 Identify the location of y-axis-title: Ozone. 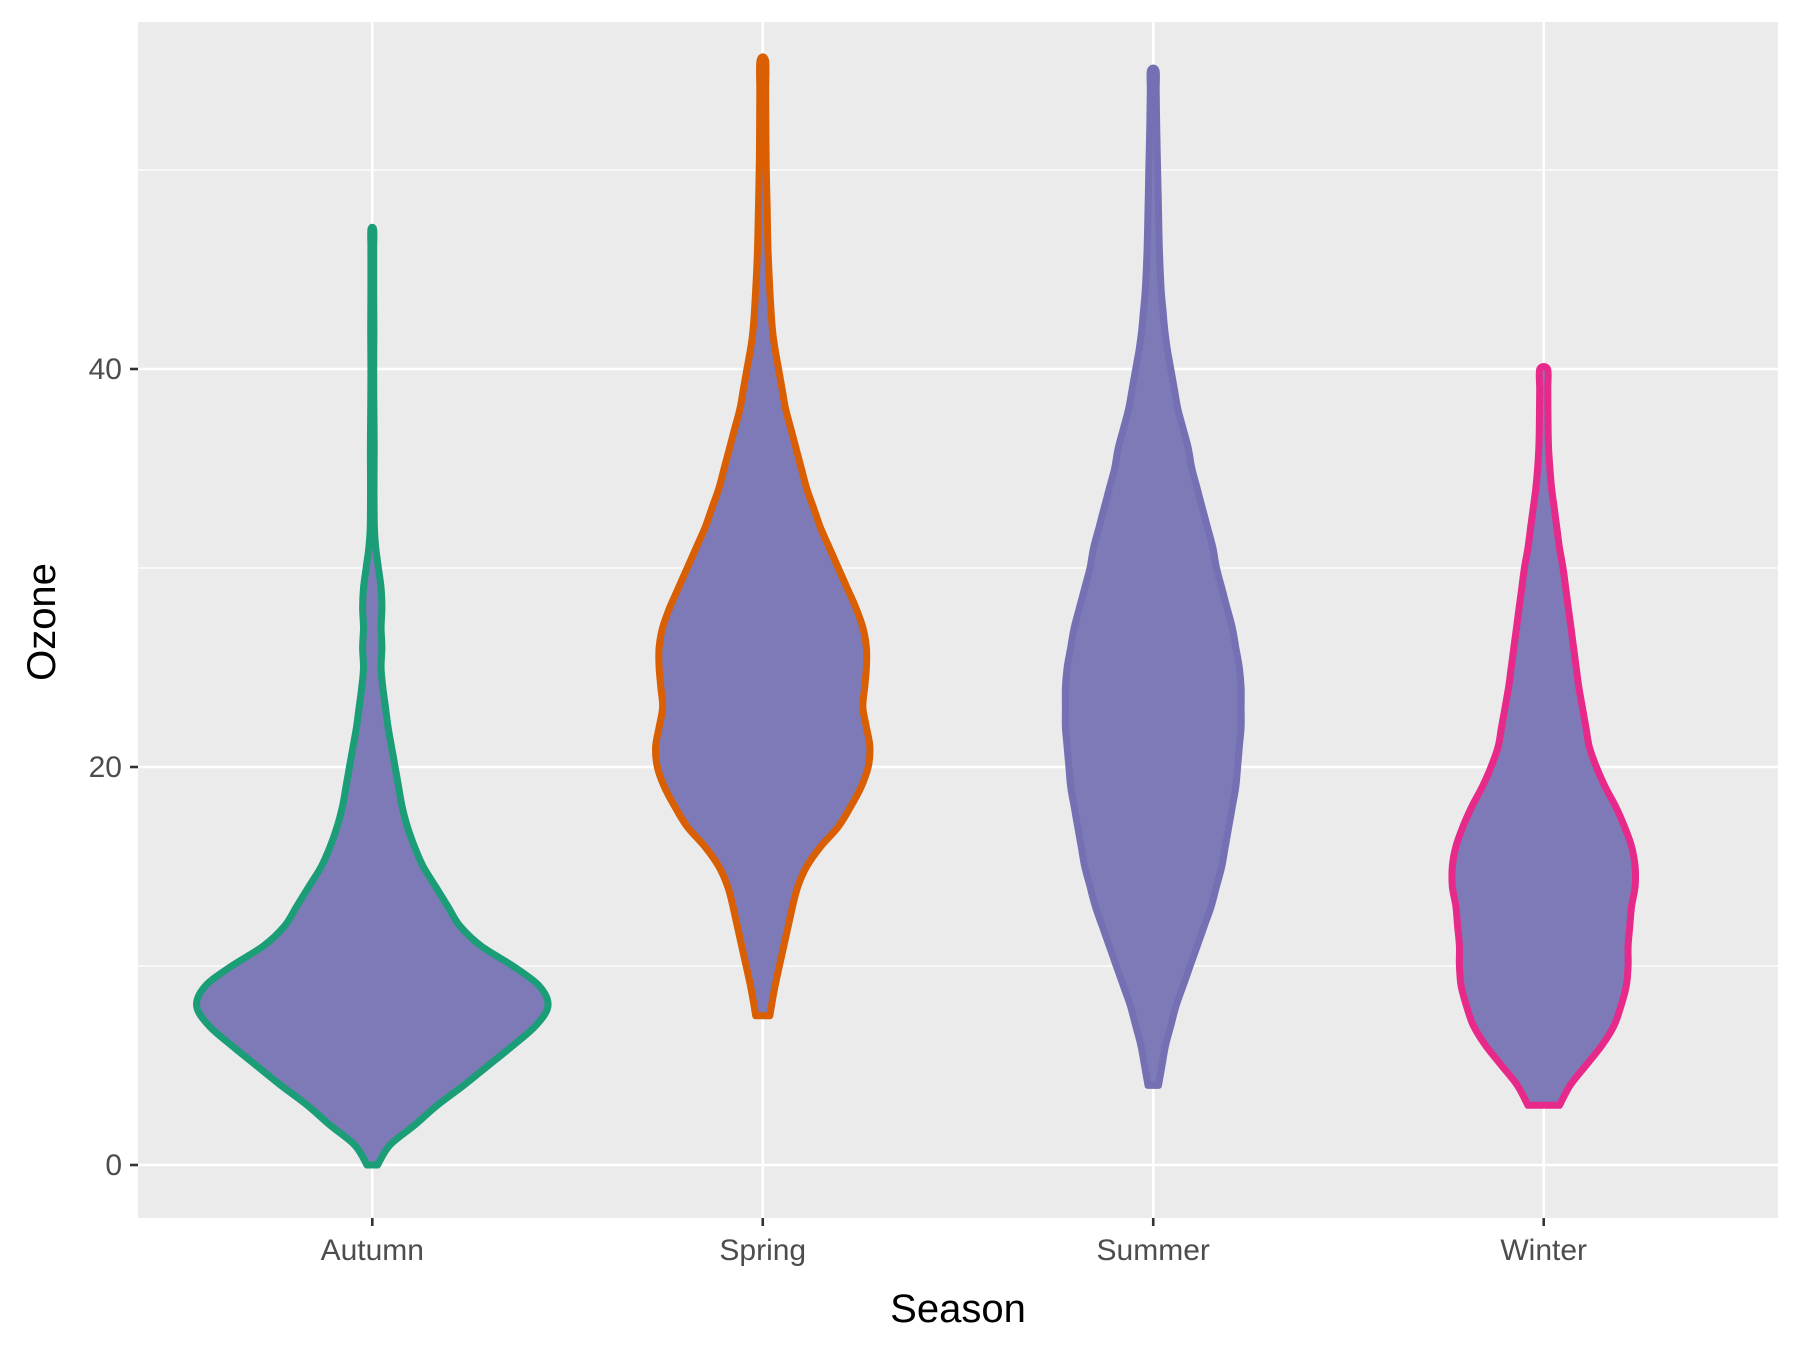
(42, 622).